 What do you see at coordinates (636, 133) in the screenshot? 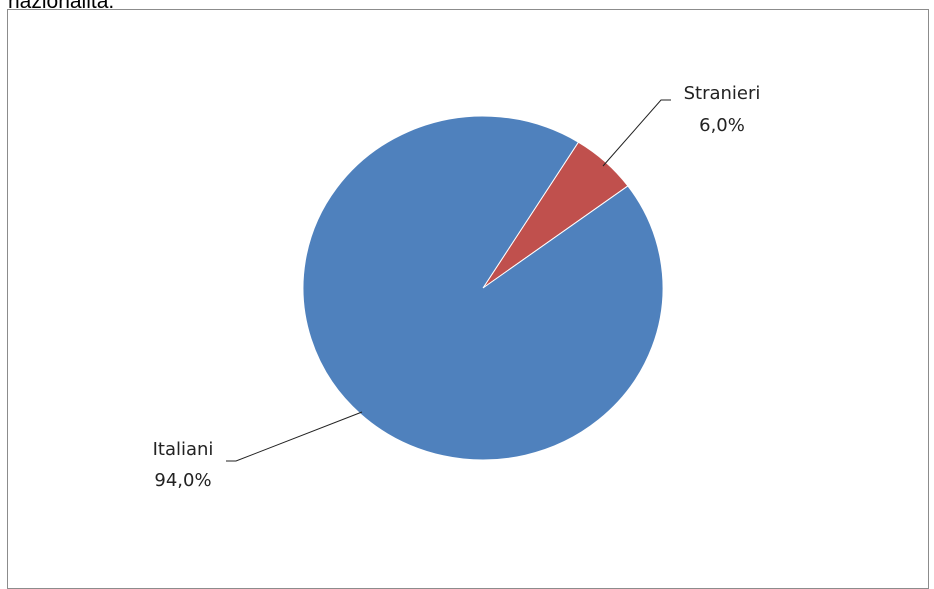
I see `leader-line-stranieri` at bounding box center [636, 133].